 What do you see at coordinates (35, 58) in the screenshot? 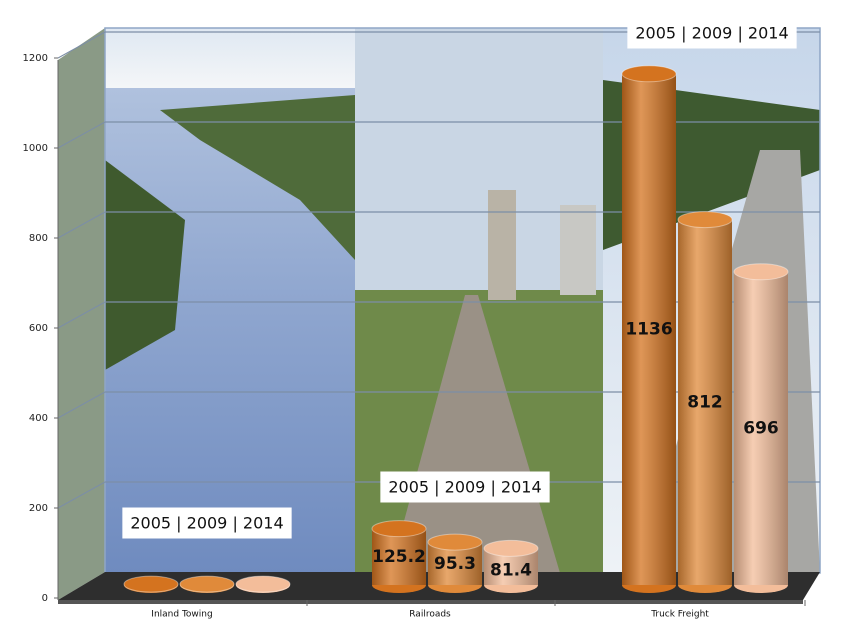
I see `y-tick-label: 1200` at bounding box center [35, 58].